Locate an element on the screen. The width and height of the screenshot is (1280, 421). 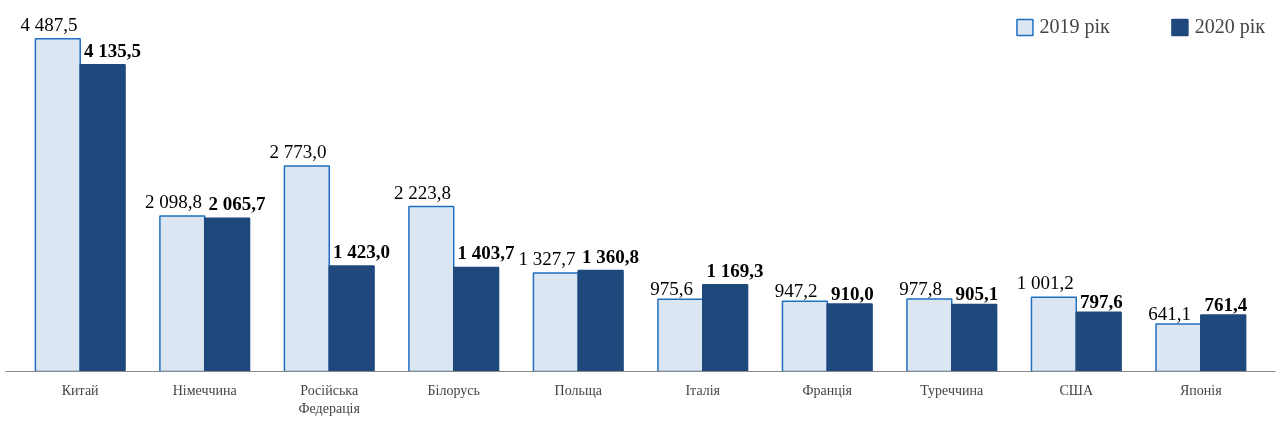
data-label: 4 487,5 is located at coordinates (49, 24).